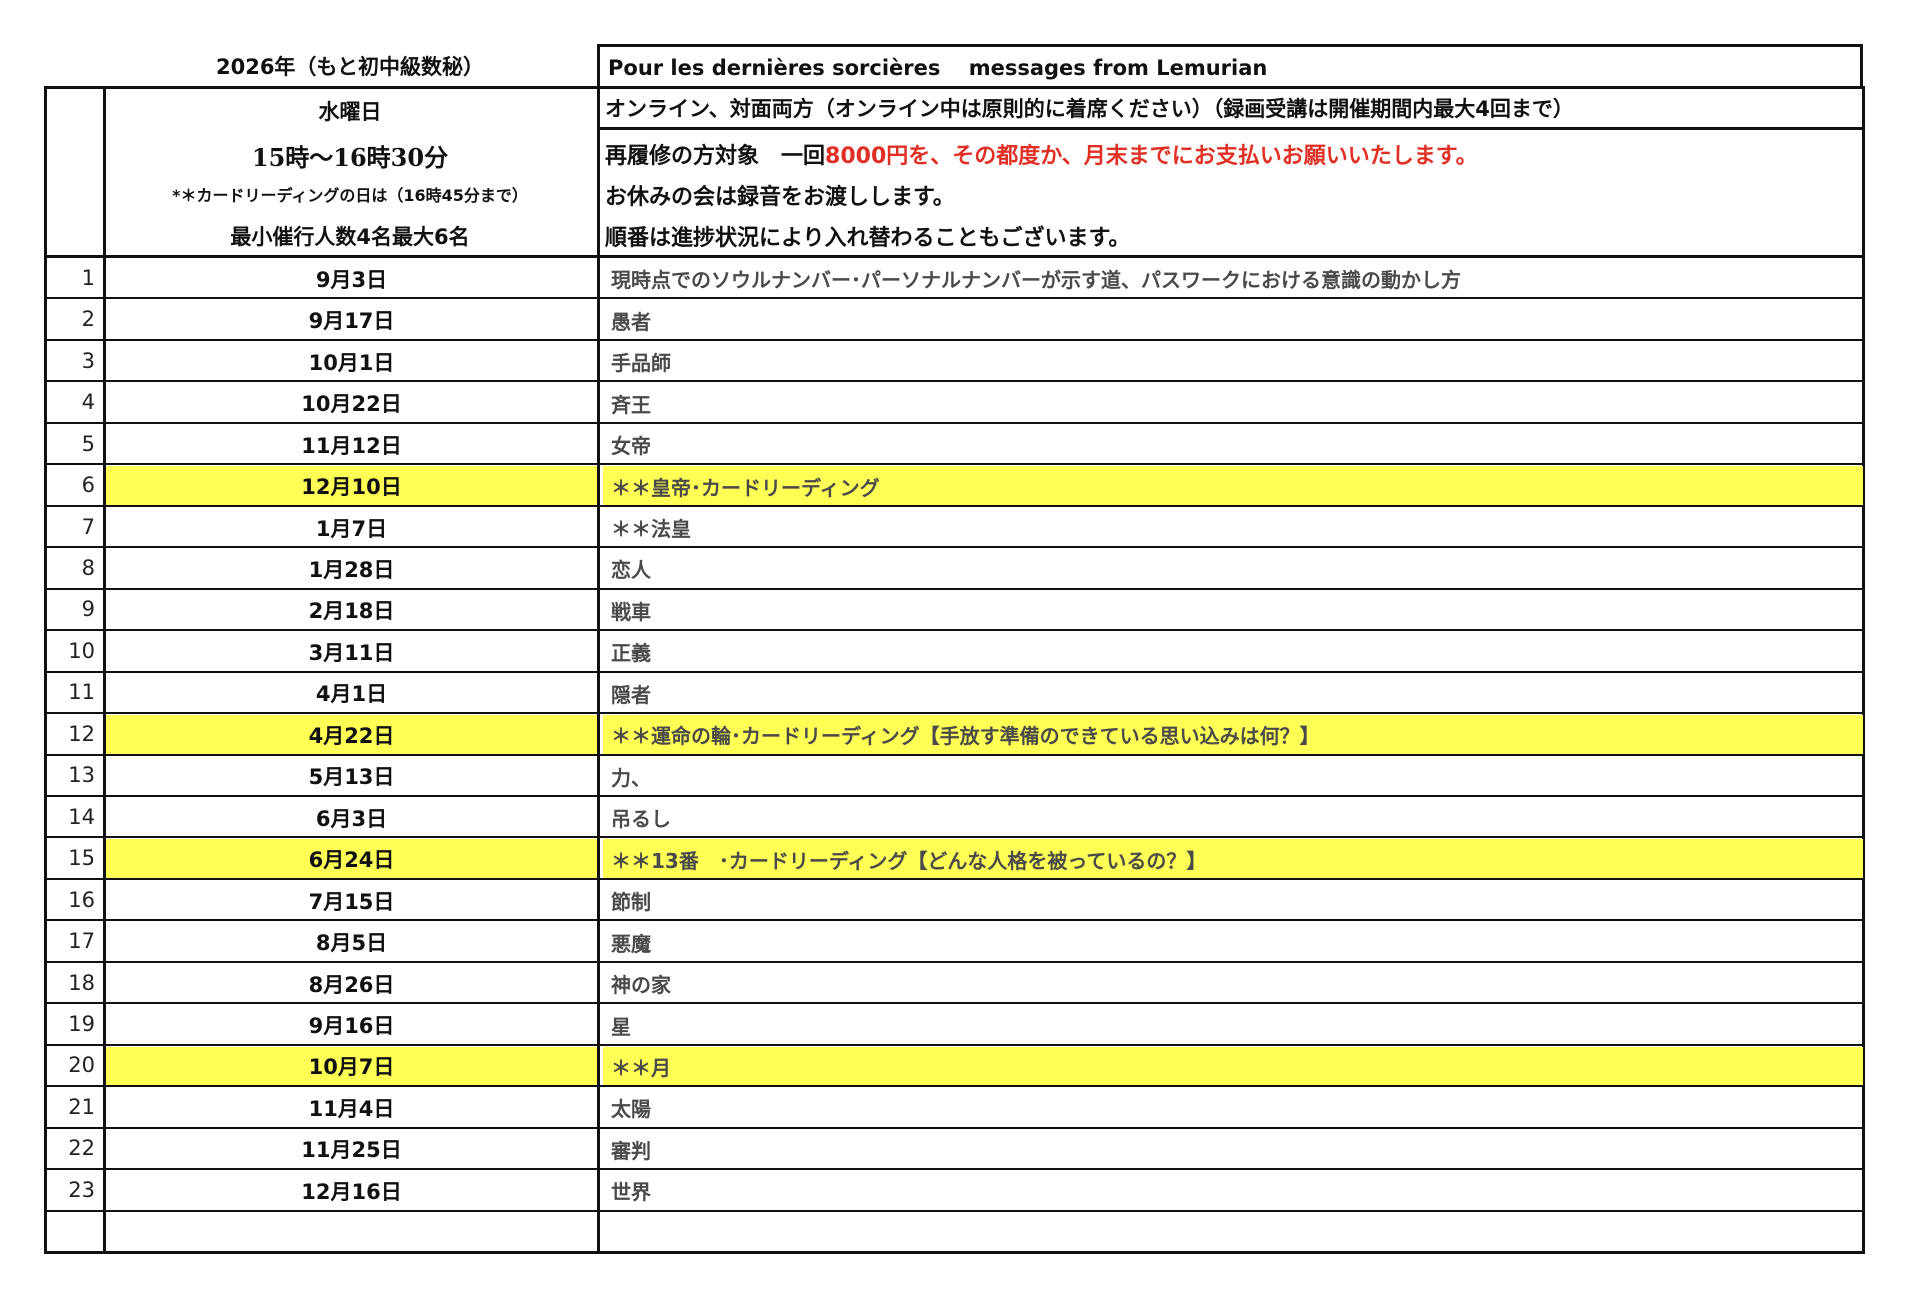 The width and height of the screenshot is (1908, 1294). I want to click on session-date: 10月22日, so click(351, 404).